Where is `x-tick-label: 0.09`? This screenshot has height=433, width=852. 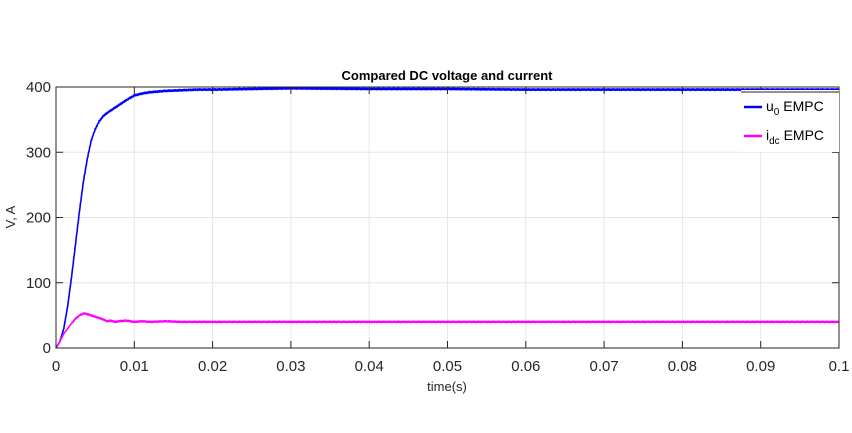 x-tick-label: 0.09 is located at coordinates (760, 366).